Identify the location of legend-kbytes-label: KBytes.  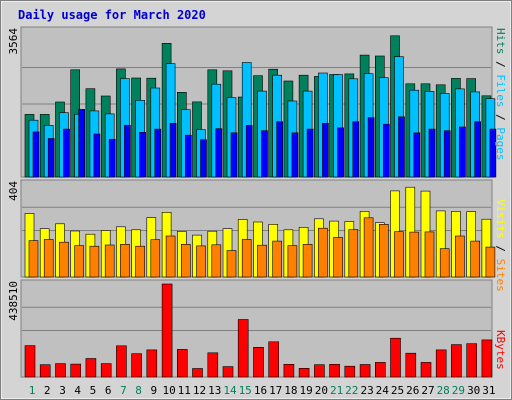
(500, 350).